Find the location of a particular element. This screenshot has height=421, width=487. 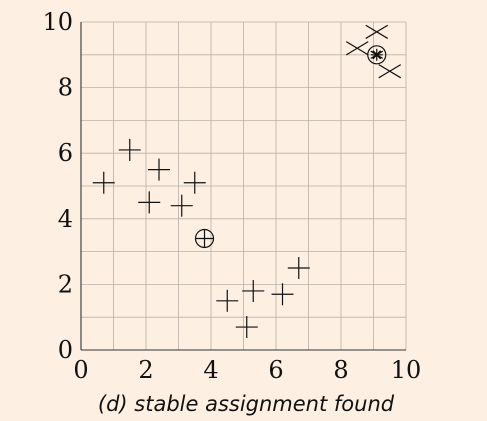

x-tick-label: 10 is located at coordinates (406, 370).